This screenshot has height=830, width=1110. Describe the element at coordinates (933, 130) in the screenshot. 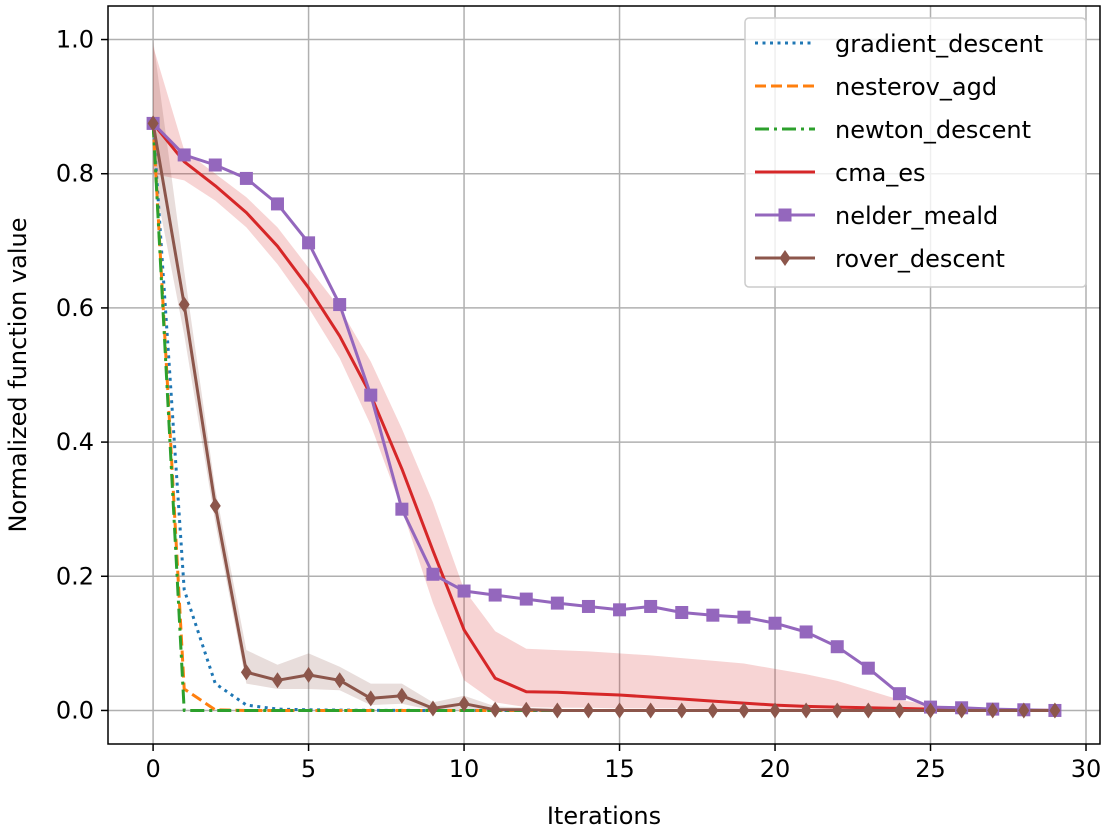

I see `legend-label: newton_descent` at that location.